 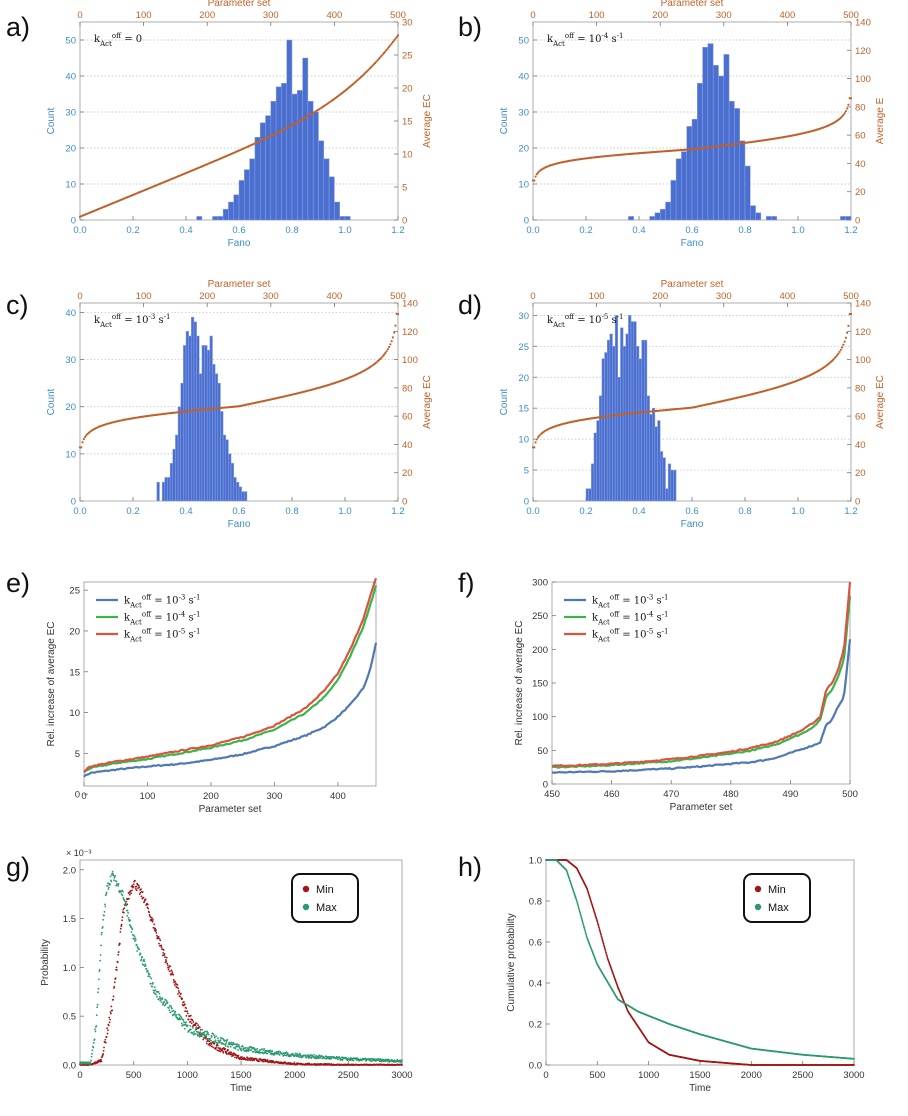 What do you see at coordinates (275, 796) in the screenshot?
I see `x-tick-label: 300` at bounding box center [275, 796].